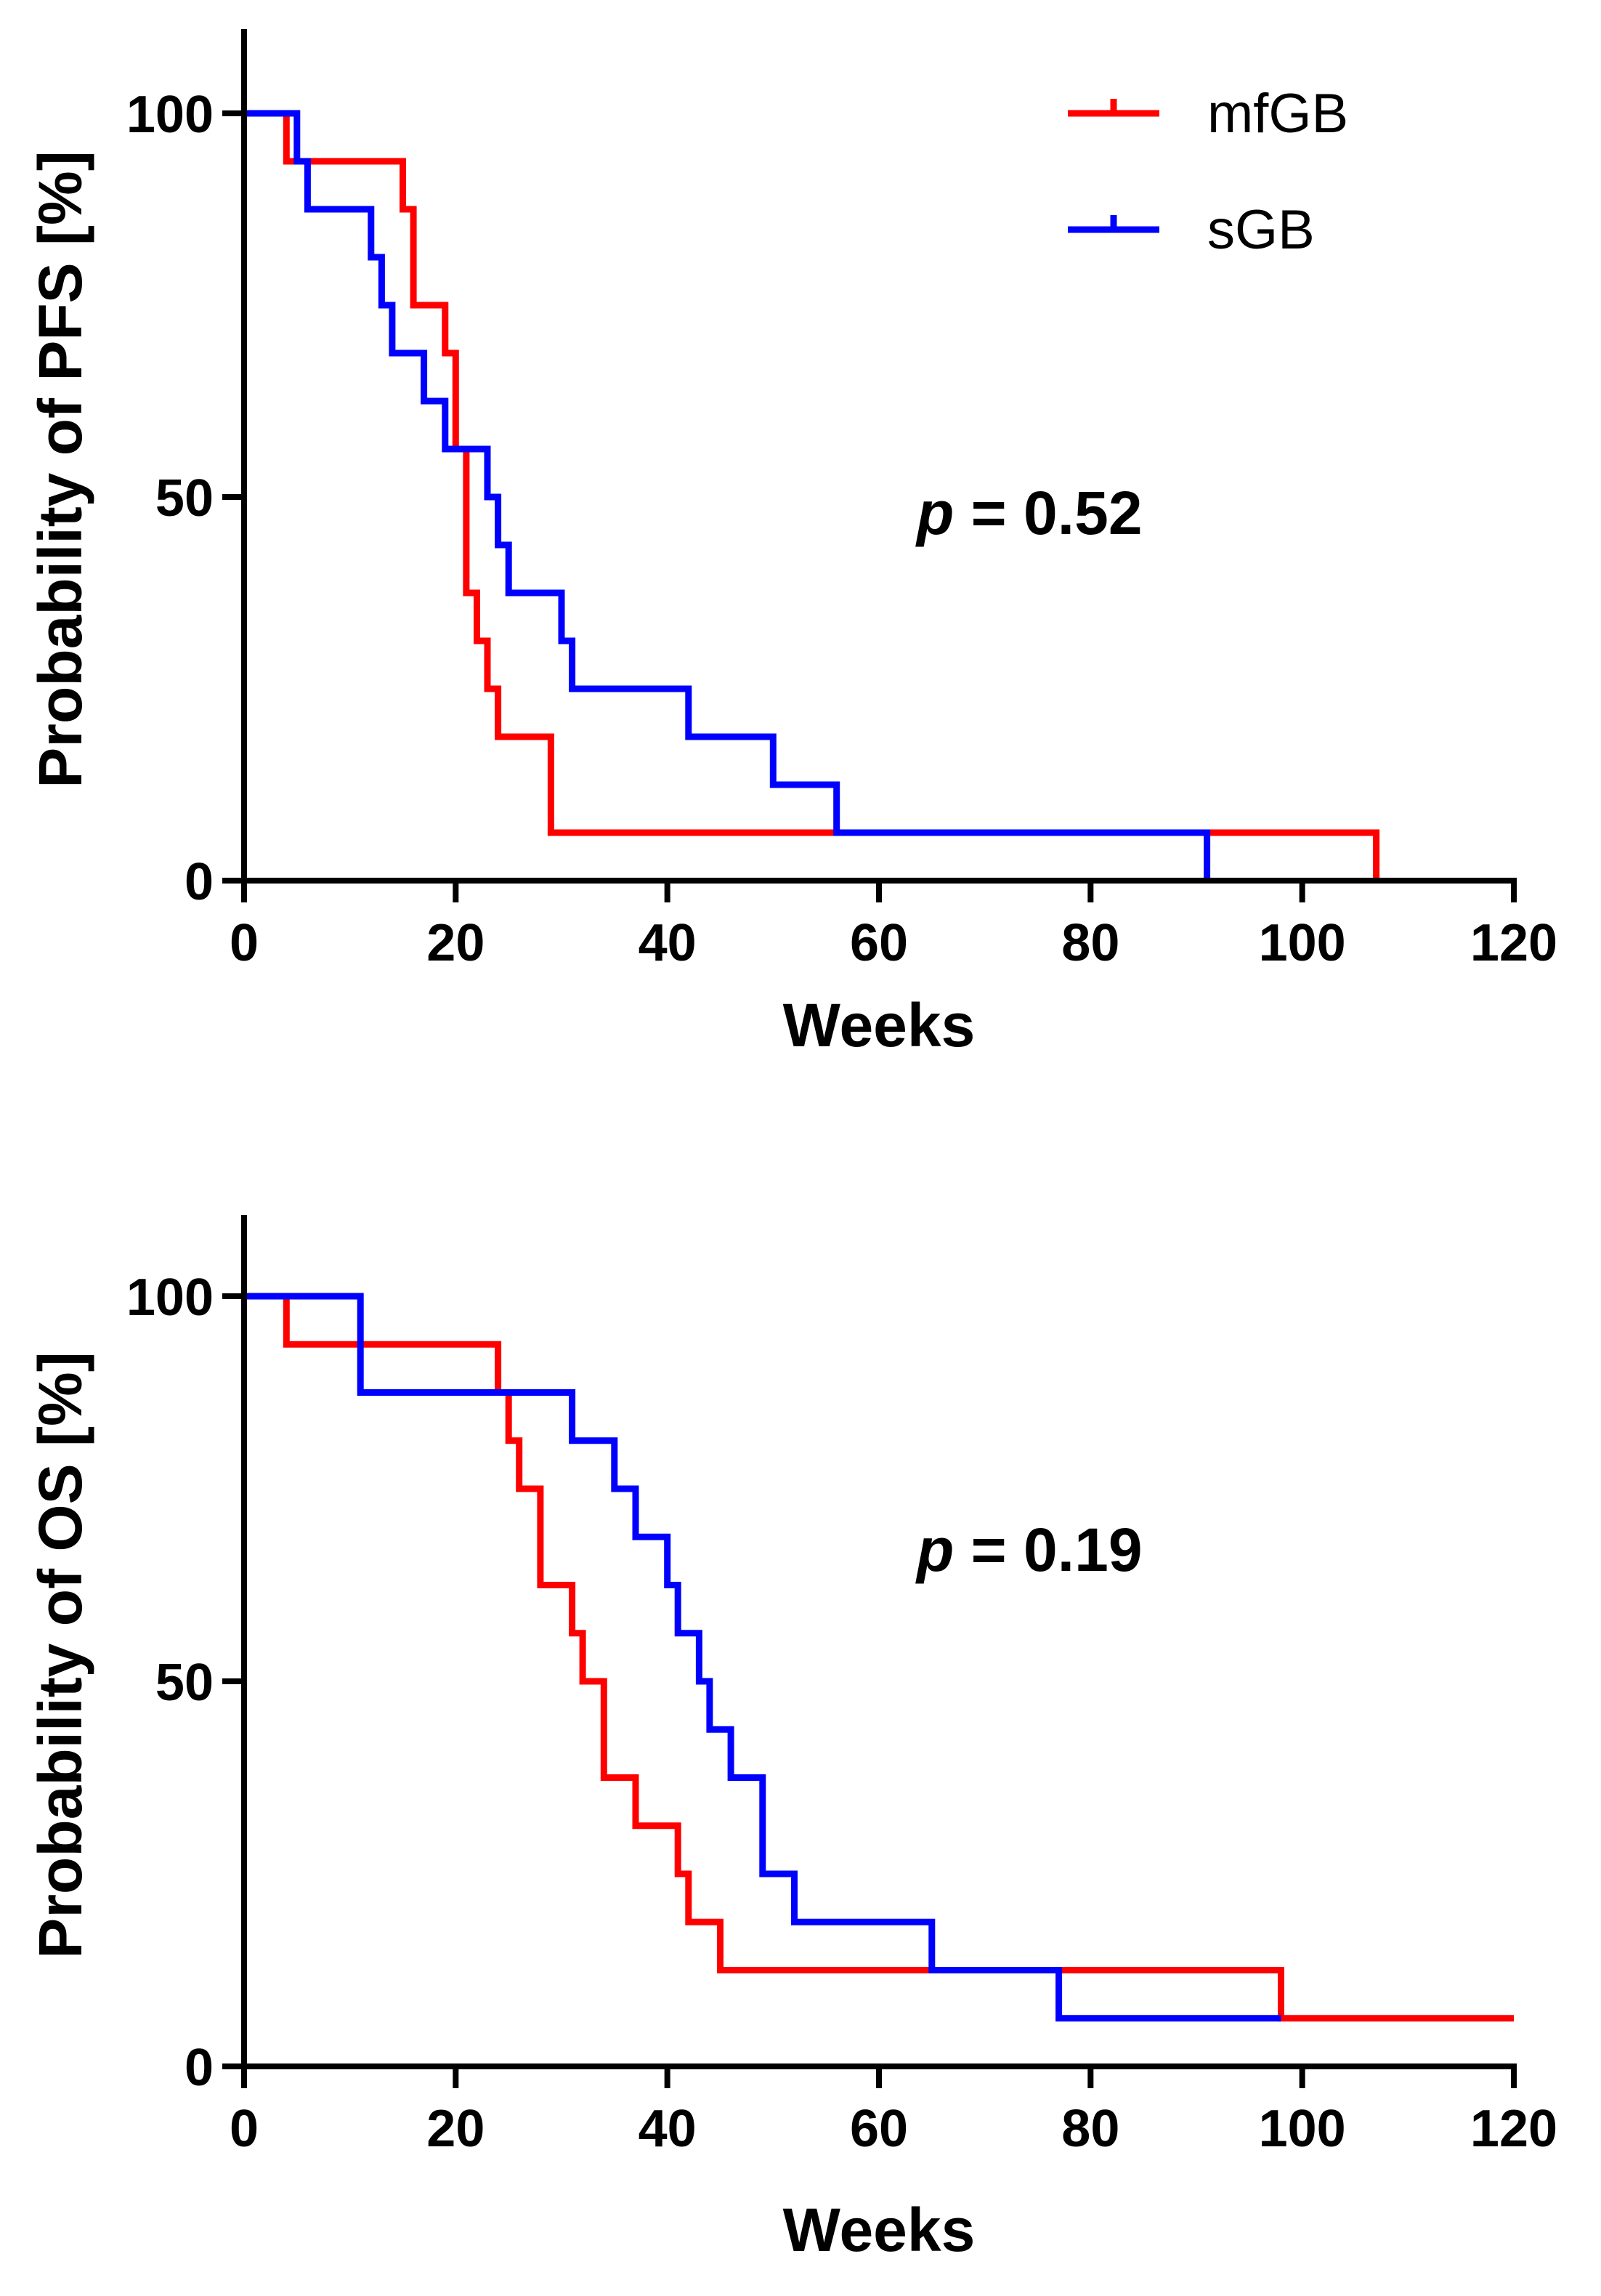 The height and width of the screenshot is (2296, 1601). I want to click on legend: mfGB sGB, so click(1208, 172).